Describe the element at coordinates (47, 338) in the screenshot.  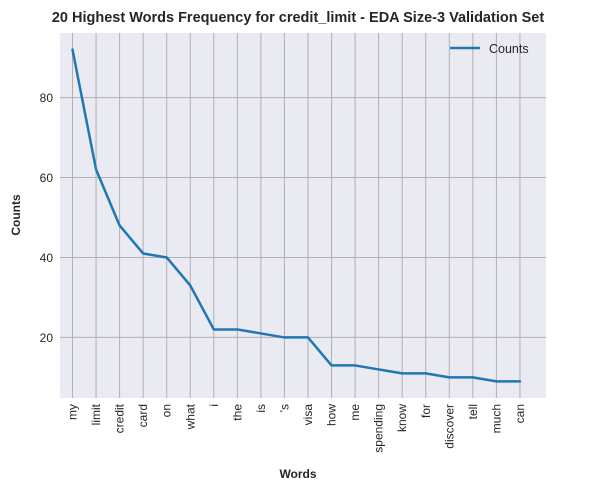
I see `y-tick-label: 20` at that location.